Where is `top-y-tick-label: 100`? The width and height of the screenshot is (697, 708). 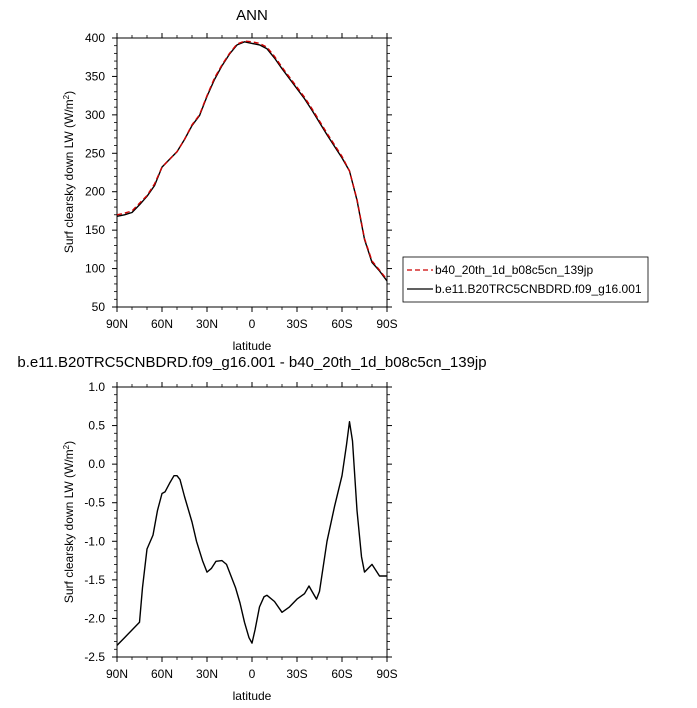 top-y-tick-label: 100 is located at coordinates (95, 269).